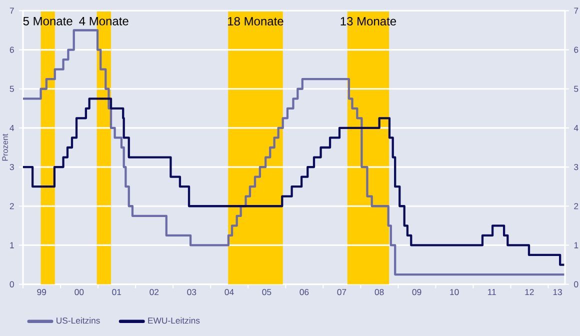 The image size is (580, 336). Describe the element at coordinates (12, 89) in the screenshot. I see `y-tick-label: 5` at that location.